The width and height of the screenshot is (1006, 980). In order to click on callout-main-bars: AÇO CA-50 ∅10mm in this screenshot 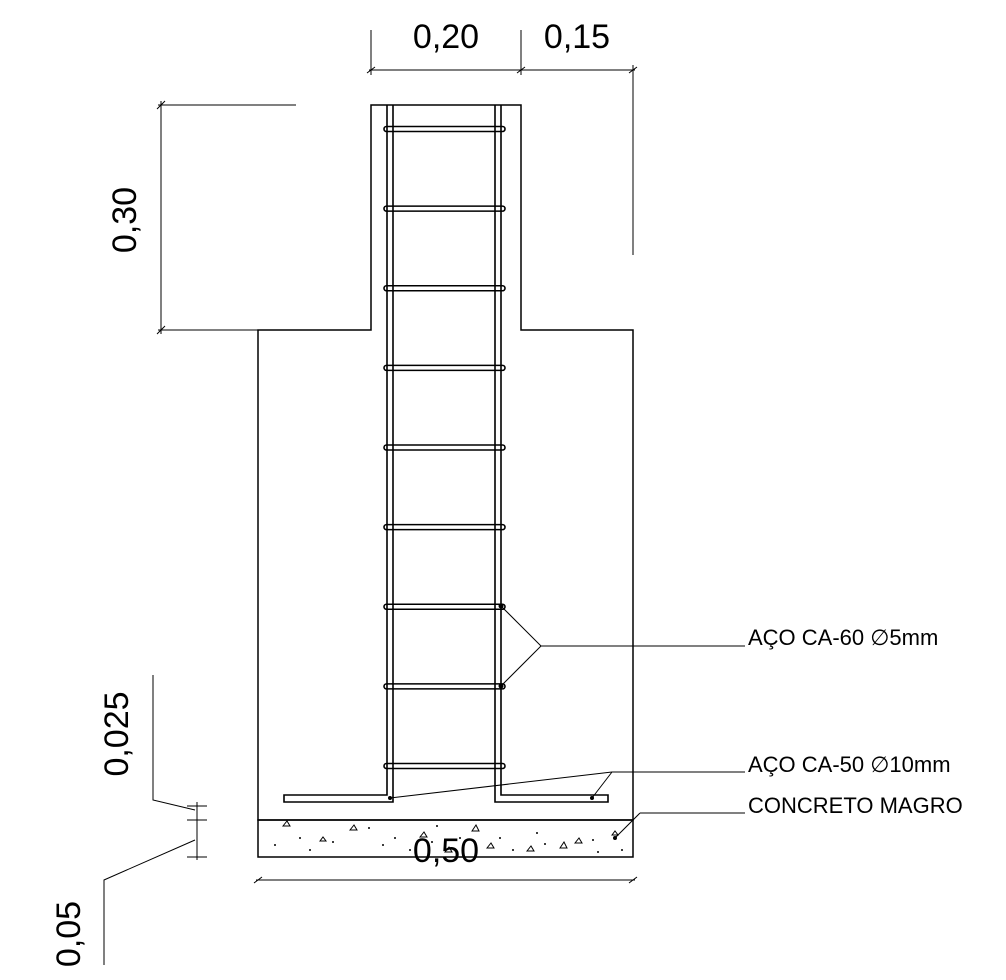, I will do `click(669, 776)`.